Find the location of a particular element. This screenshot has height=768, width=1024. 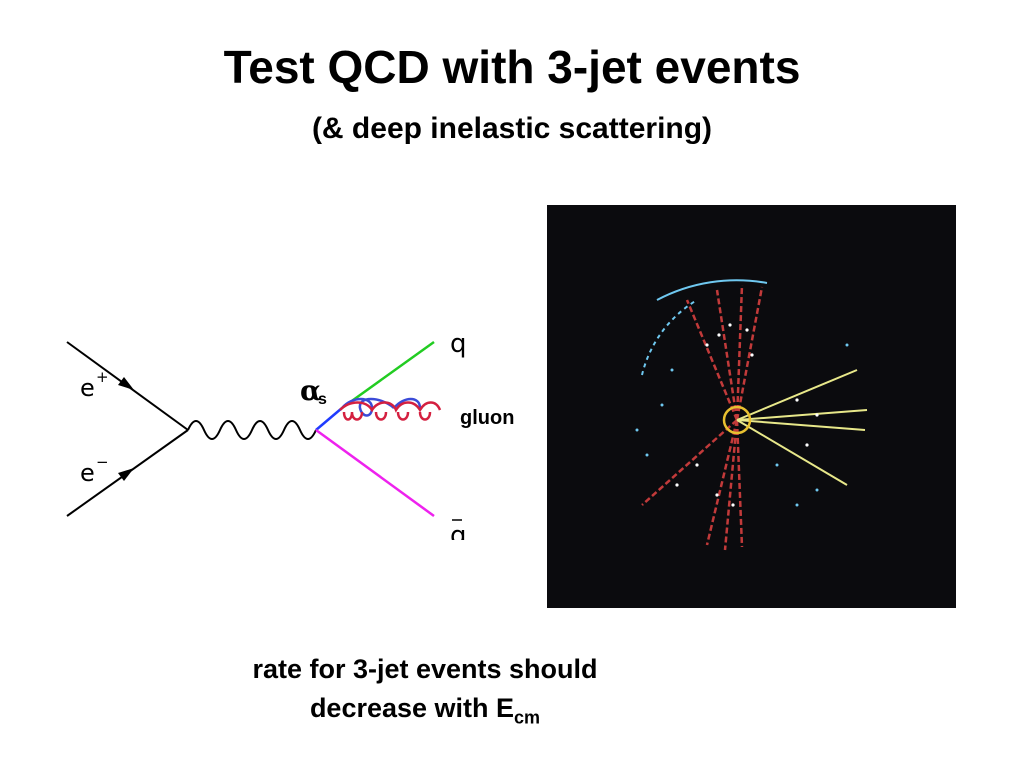

electron-charge: − is located at coordinates (102, 462).